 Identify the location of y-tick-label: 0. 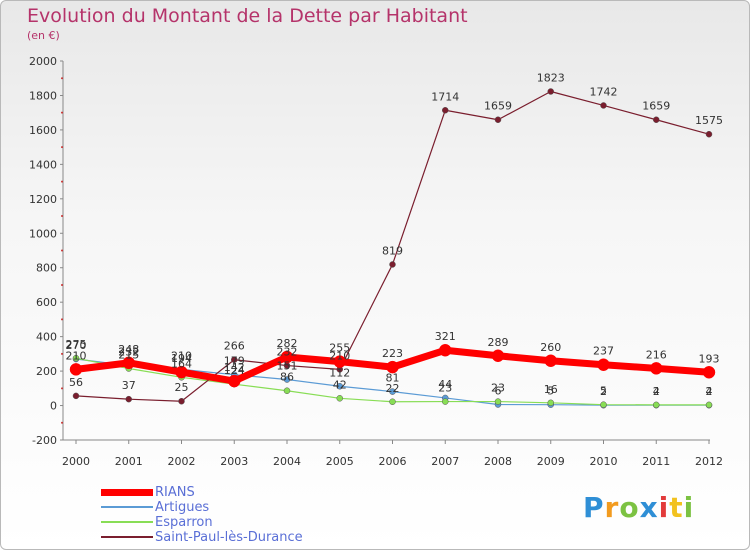
(53, 406).